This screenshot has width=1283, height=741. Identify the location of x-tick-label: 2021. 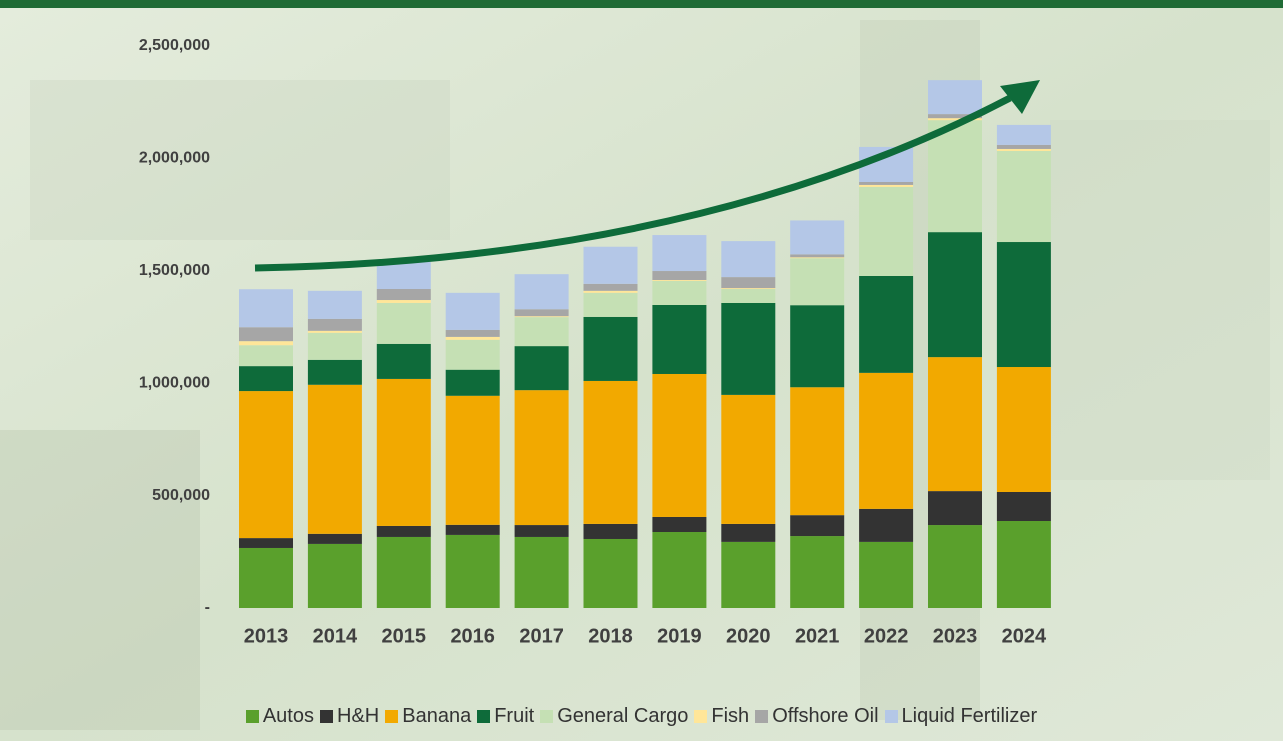
(817, 636).